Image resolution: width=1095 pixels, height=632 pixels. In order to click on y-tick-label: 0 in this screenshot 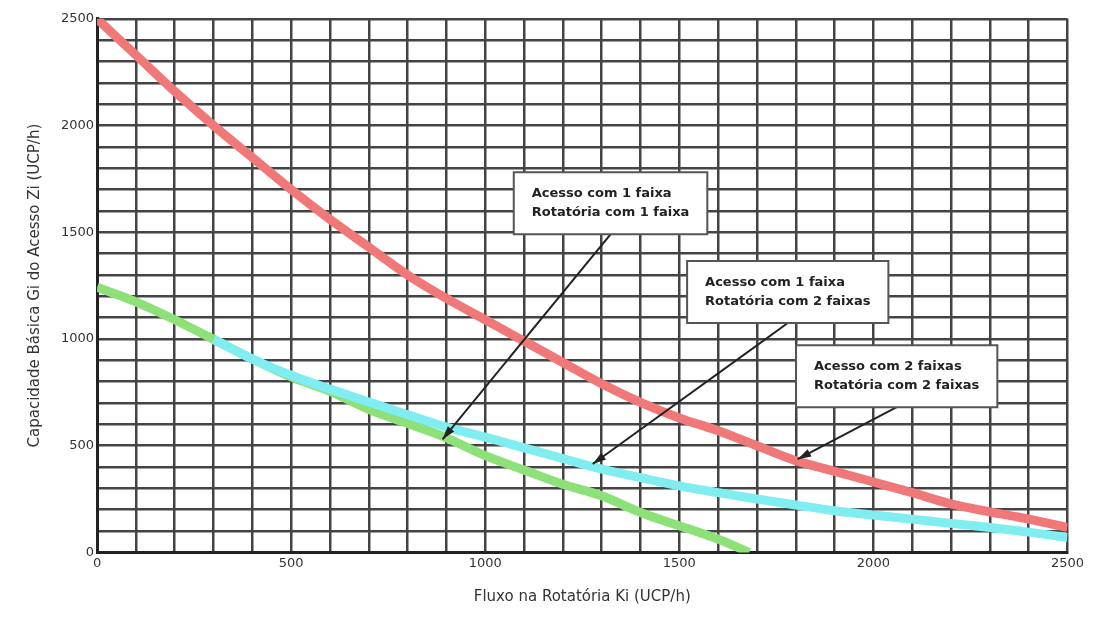, I will do `click(90, 551)`.